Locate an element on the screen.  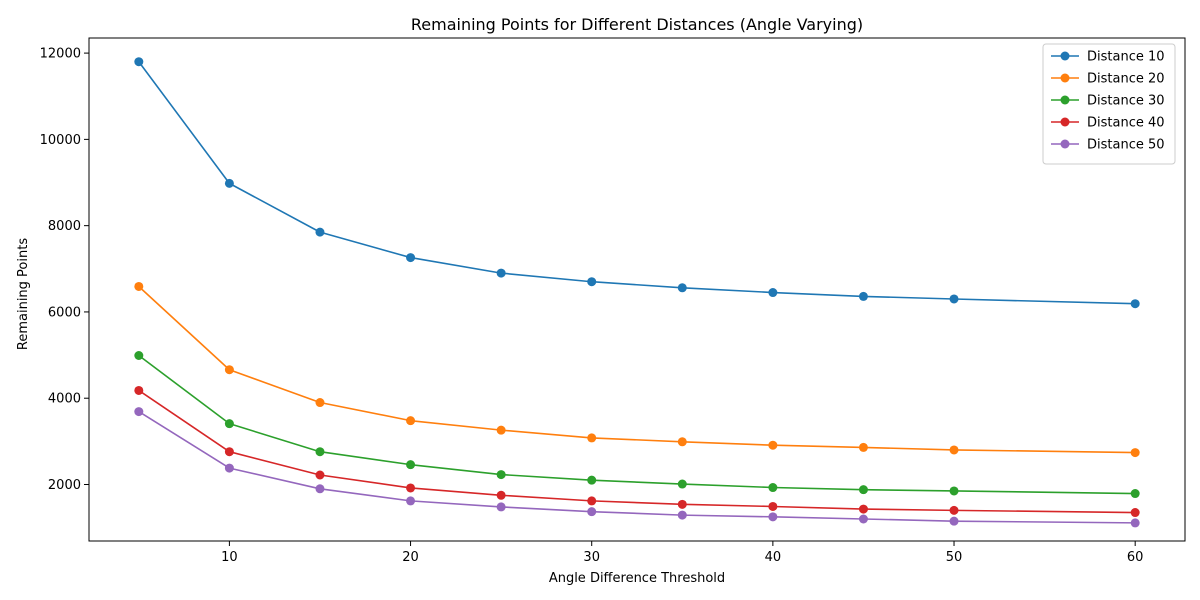
legend-label: Distance 10 is located at coordinates (1126, 57).